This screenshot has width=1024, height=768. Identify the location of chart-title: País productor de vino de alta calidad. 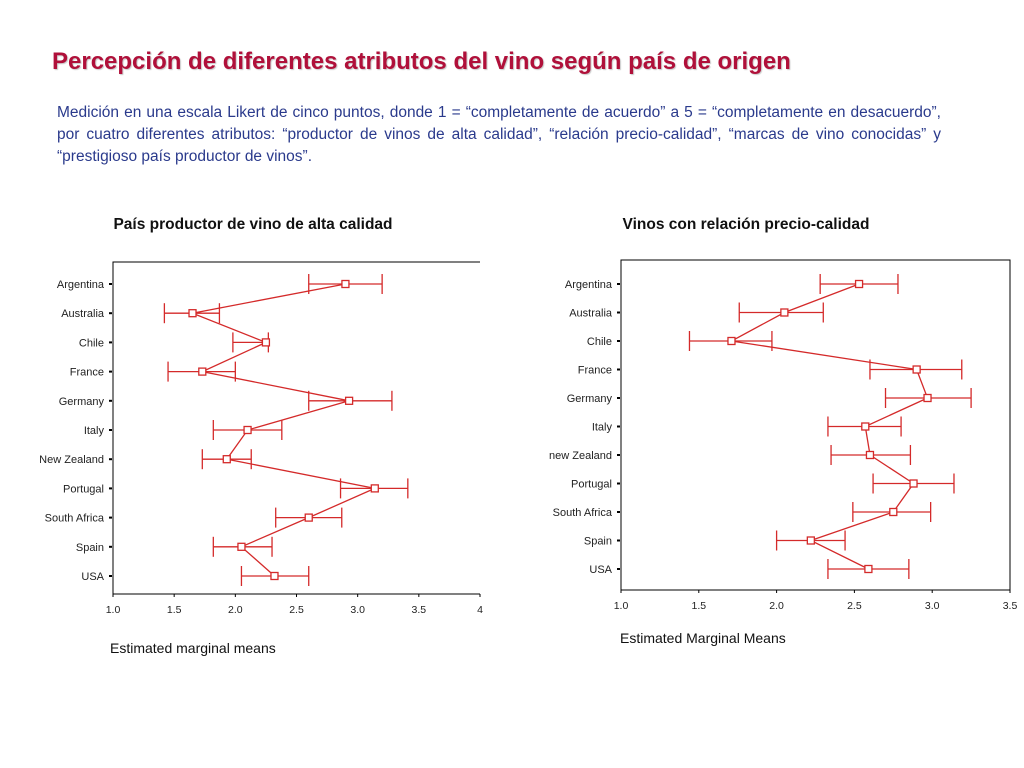
(252, 224).